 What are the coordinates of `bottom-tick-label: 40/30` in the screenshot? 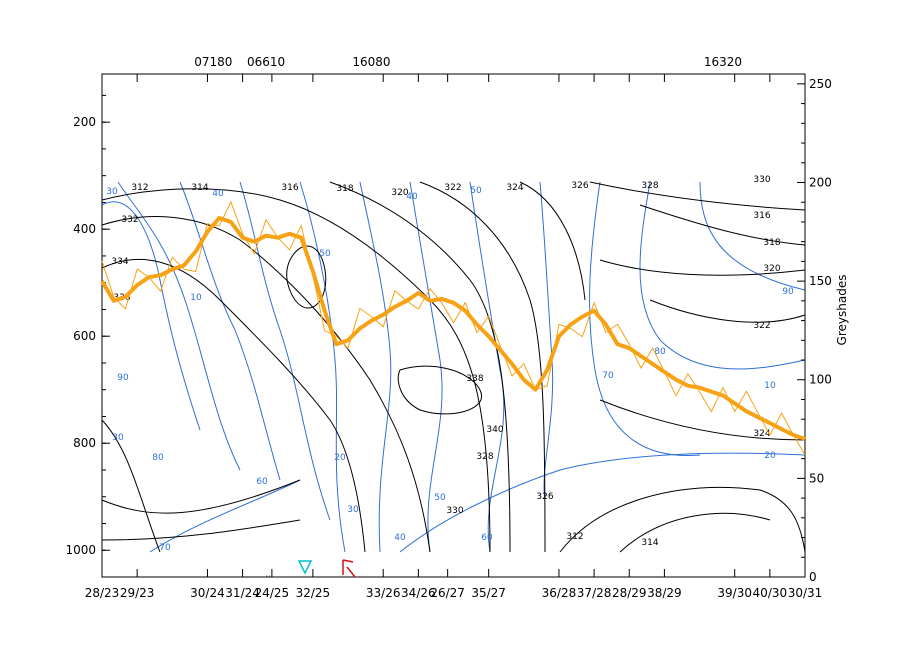 It's located at (770, 593).